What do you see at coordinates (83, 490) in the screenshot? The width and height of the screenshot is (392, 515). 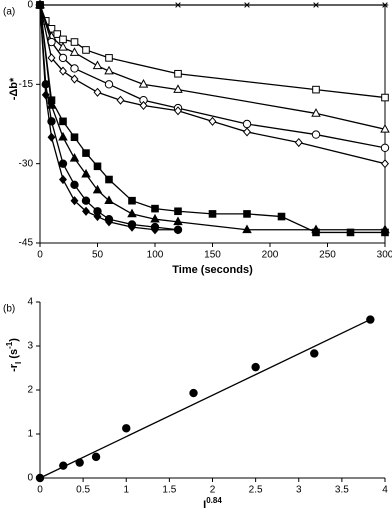 I see `x-tick-label: 0.5` at bounding box center [83, 490].